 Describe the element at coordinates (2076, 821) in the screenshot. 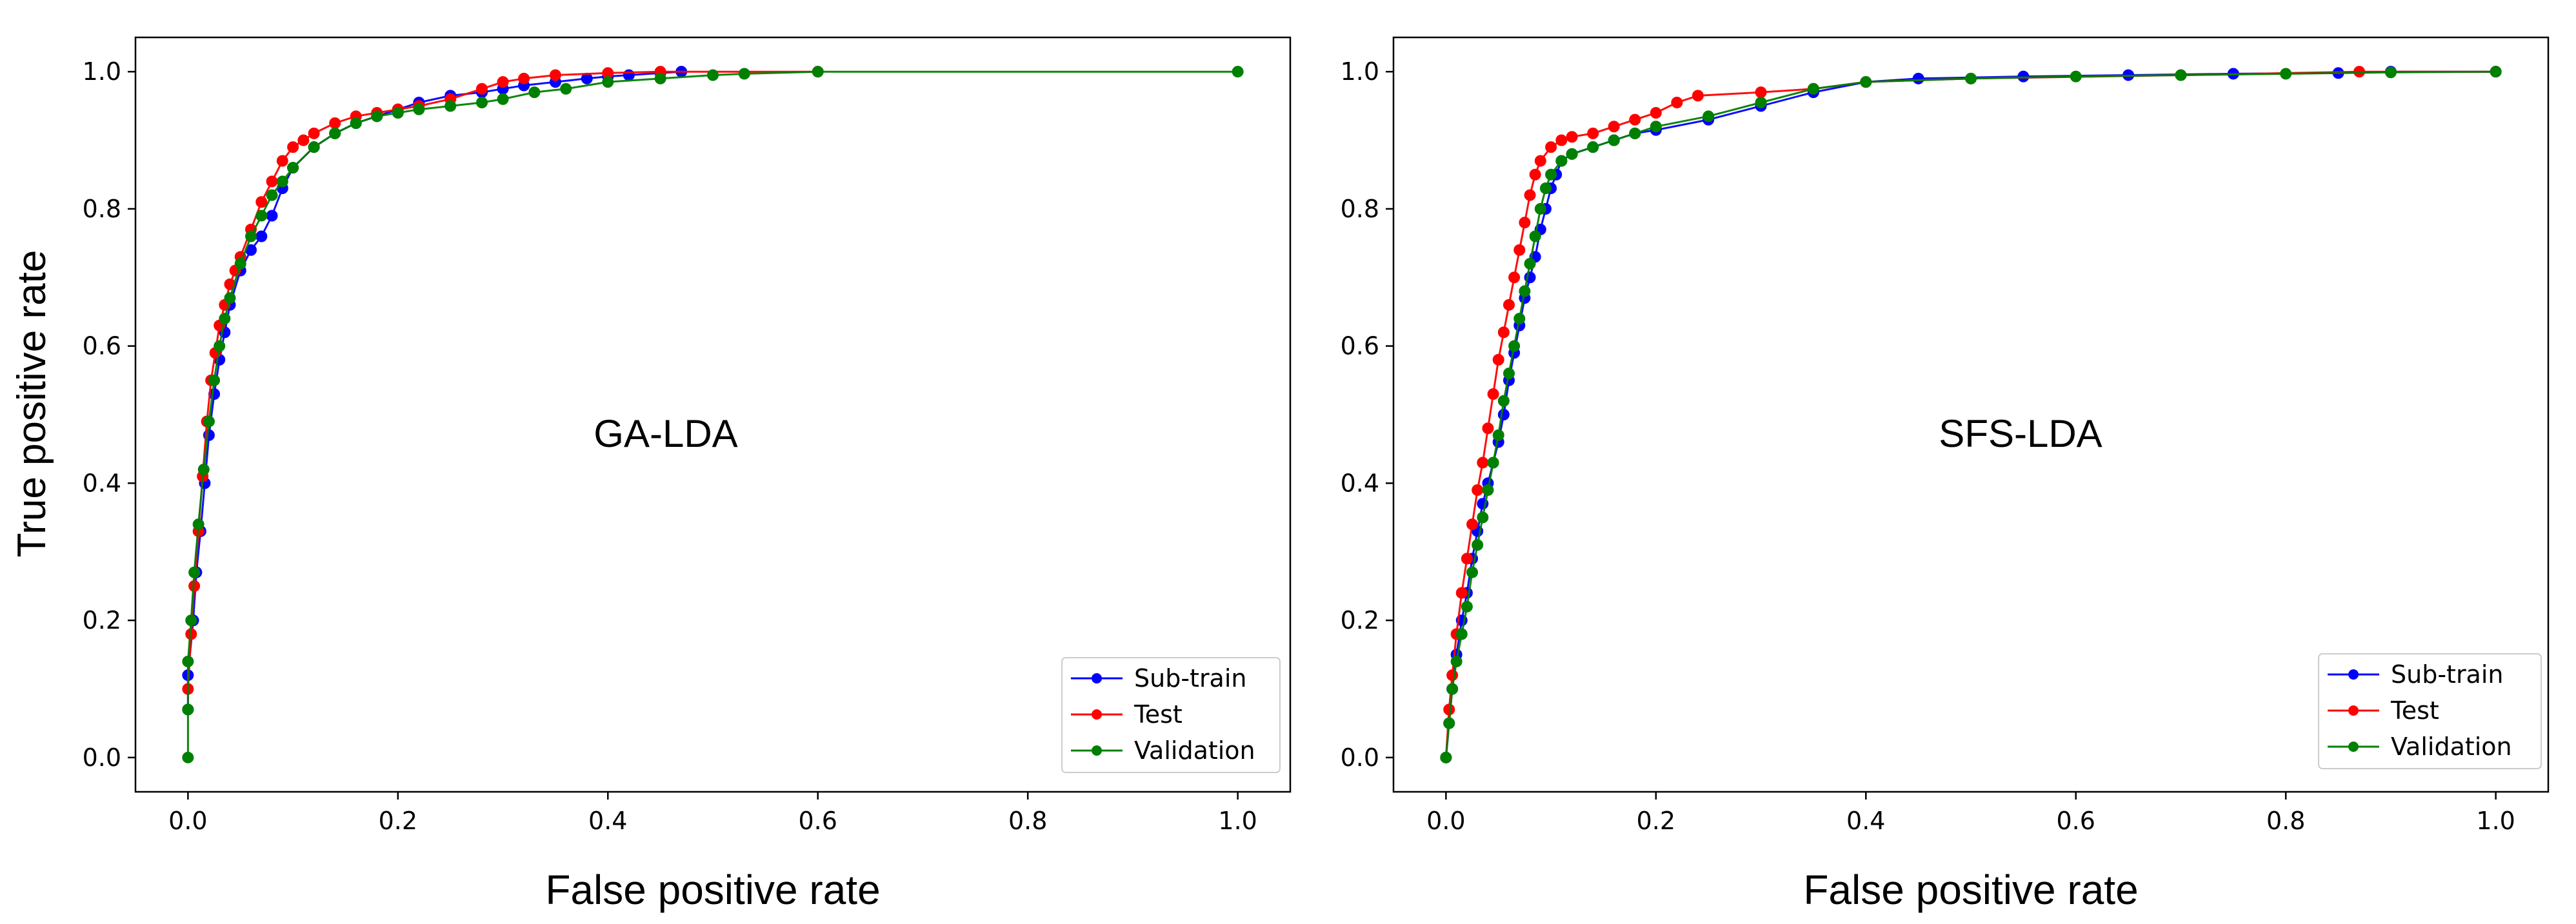

I see `x-tick-label: 0.6` at that location.